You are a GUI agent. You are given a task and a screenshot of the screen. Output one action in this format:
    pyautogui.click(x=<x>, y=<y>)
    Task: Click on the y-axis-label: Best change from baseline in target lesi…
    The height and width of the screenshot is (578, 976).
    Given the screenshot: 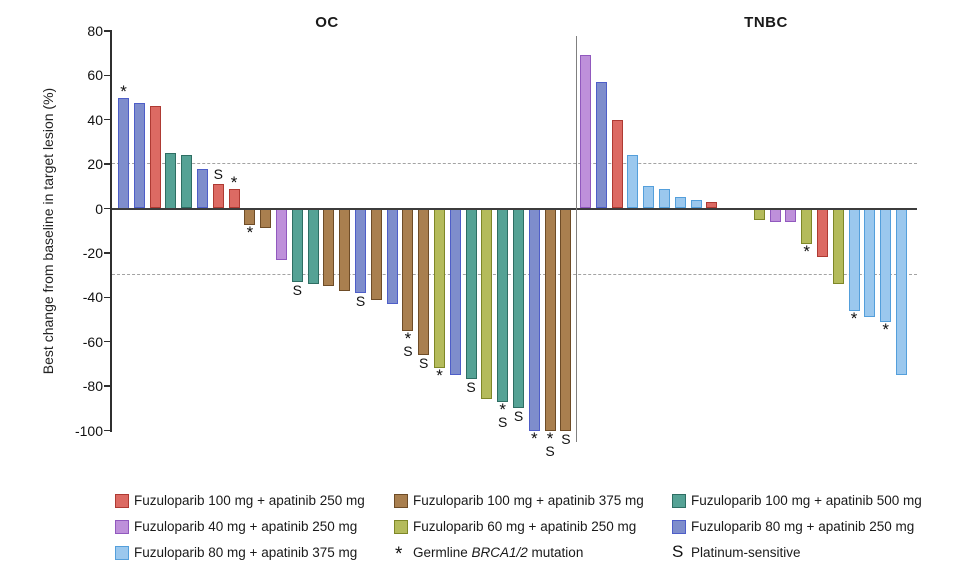 What is the action you would take?
    pyautogui.click(x=48, y=231)
    